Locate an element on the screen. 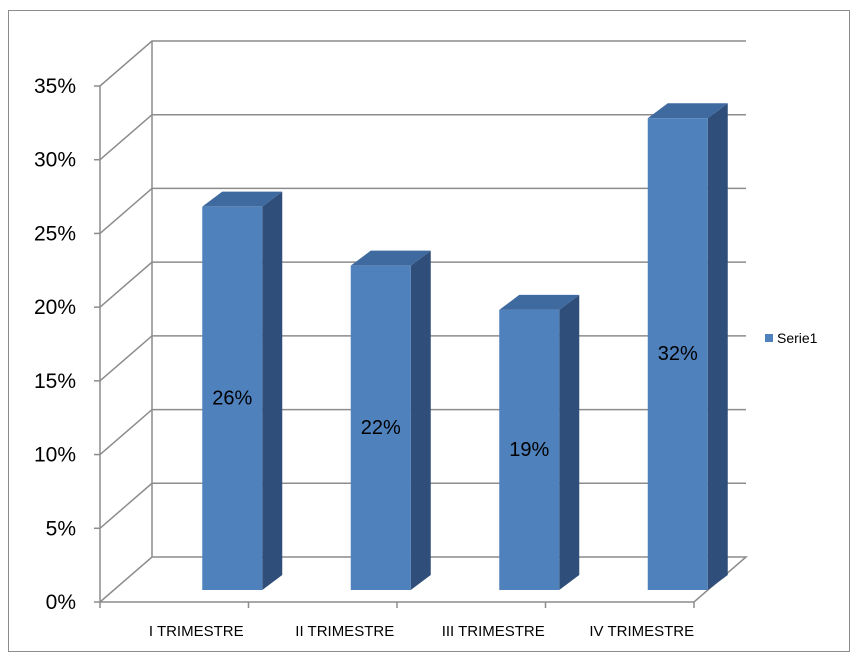 The image size is (861, 656). y-tick-label: 20% is located at coordinates (55, 307).